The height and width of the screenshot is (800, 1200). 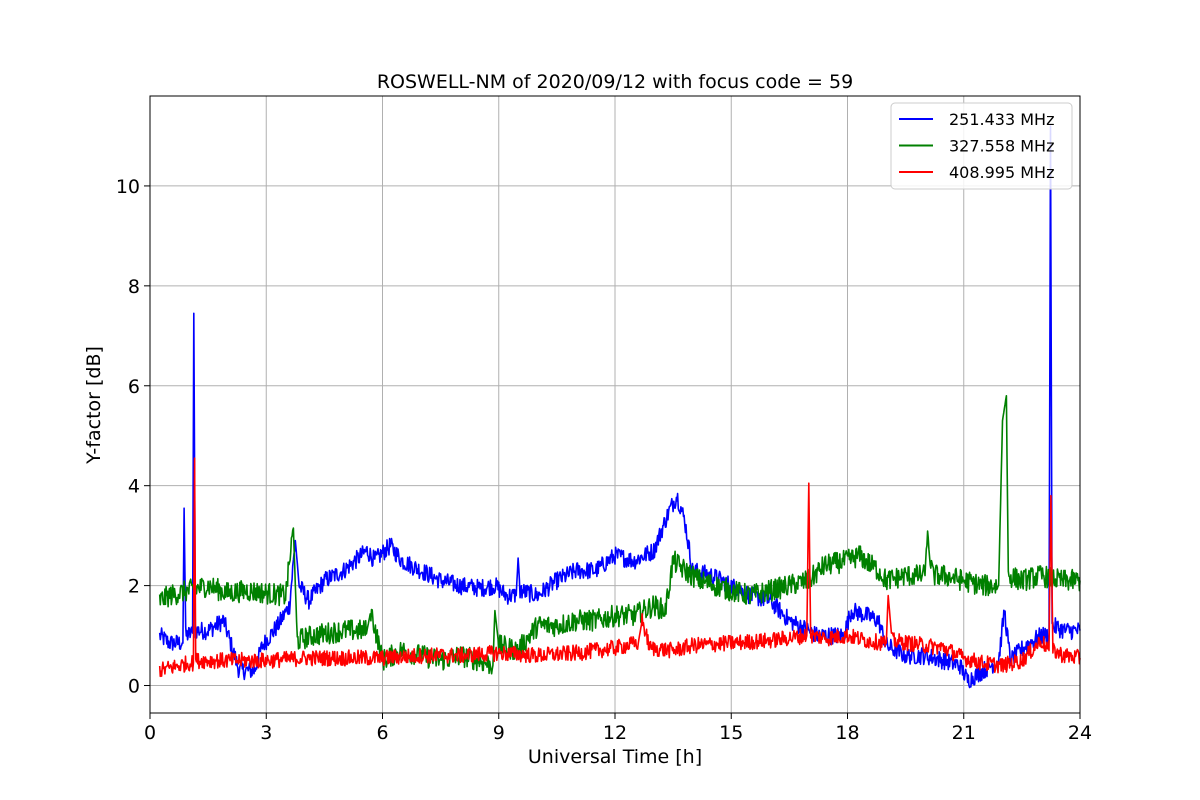 I want to click on y-tick-label: 8, so click(x=134, y=287).